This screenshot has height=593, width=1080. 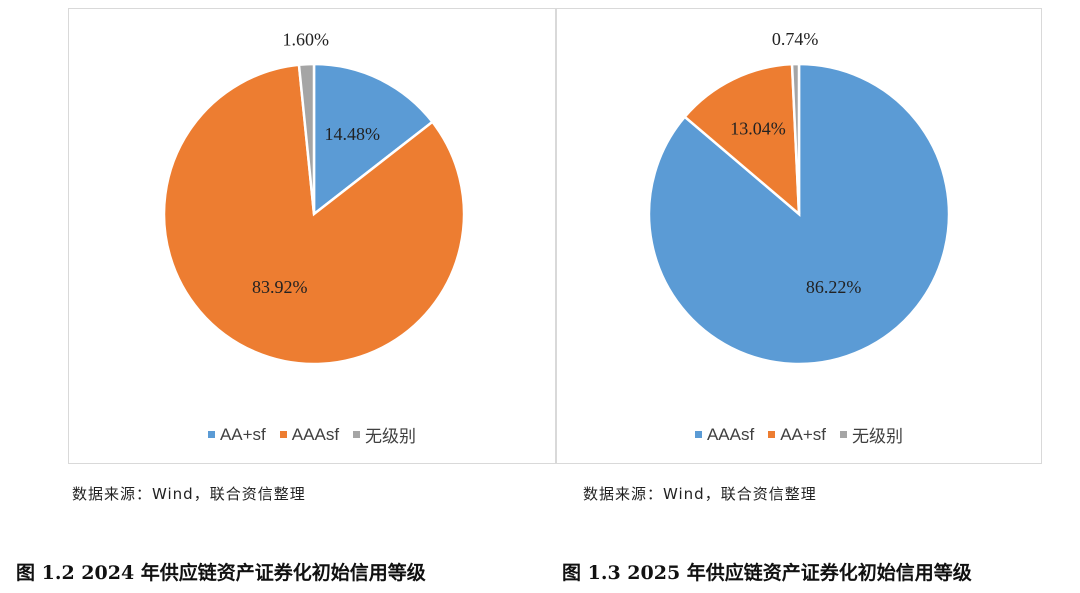 I want to click on figure-caption-2025: 图 1.3 2025 年供应链资产证券化初始信用等级, so click(x=767, y=573).